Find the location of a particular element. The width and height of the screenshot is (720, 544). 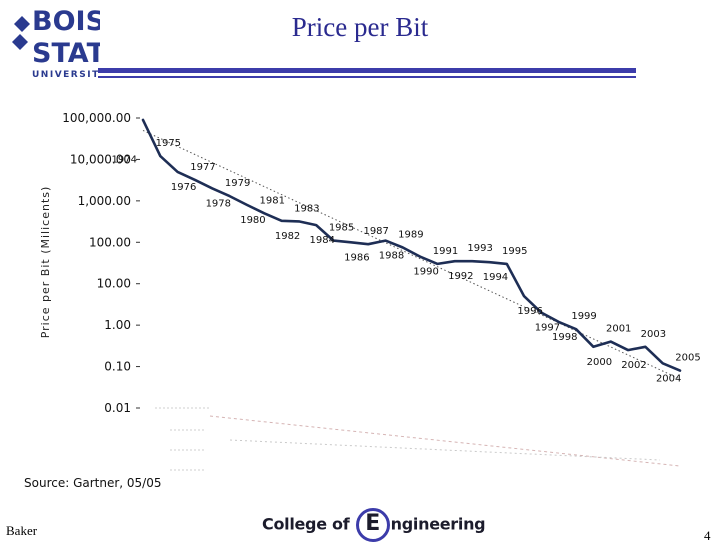

y-tick-label: 1.00 is located at coordinates (117, 325).